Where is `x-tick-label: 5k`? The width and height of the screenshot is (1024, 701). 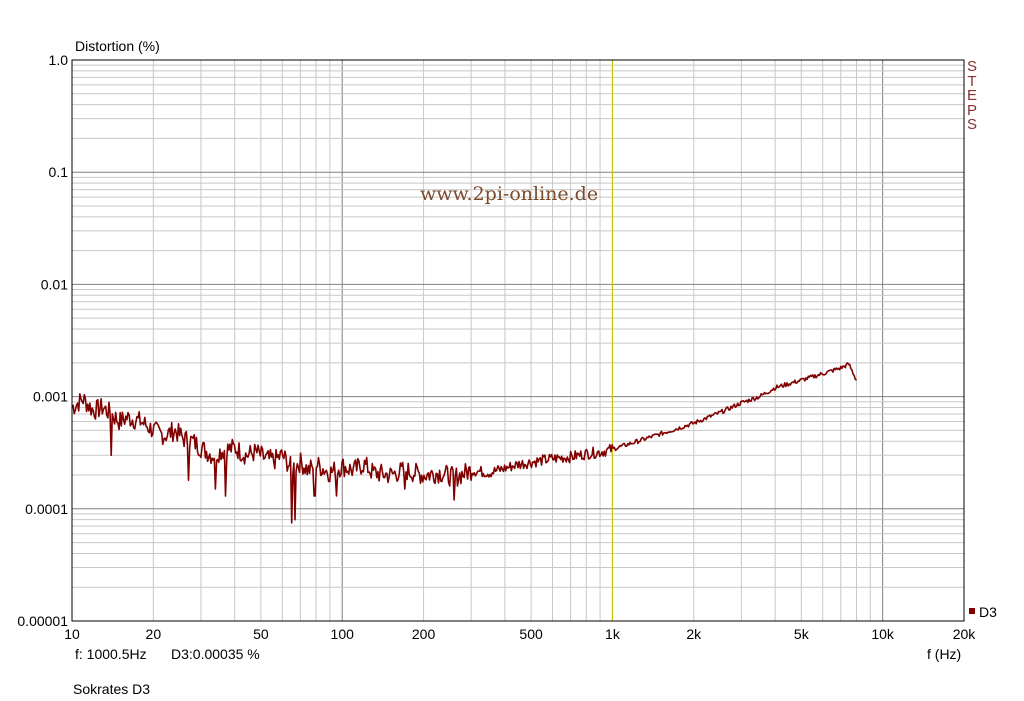
x-tick-label: 5k is located at coordinates (802, 634).